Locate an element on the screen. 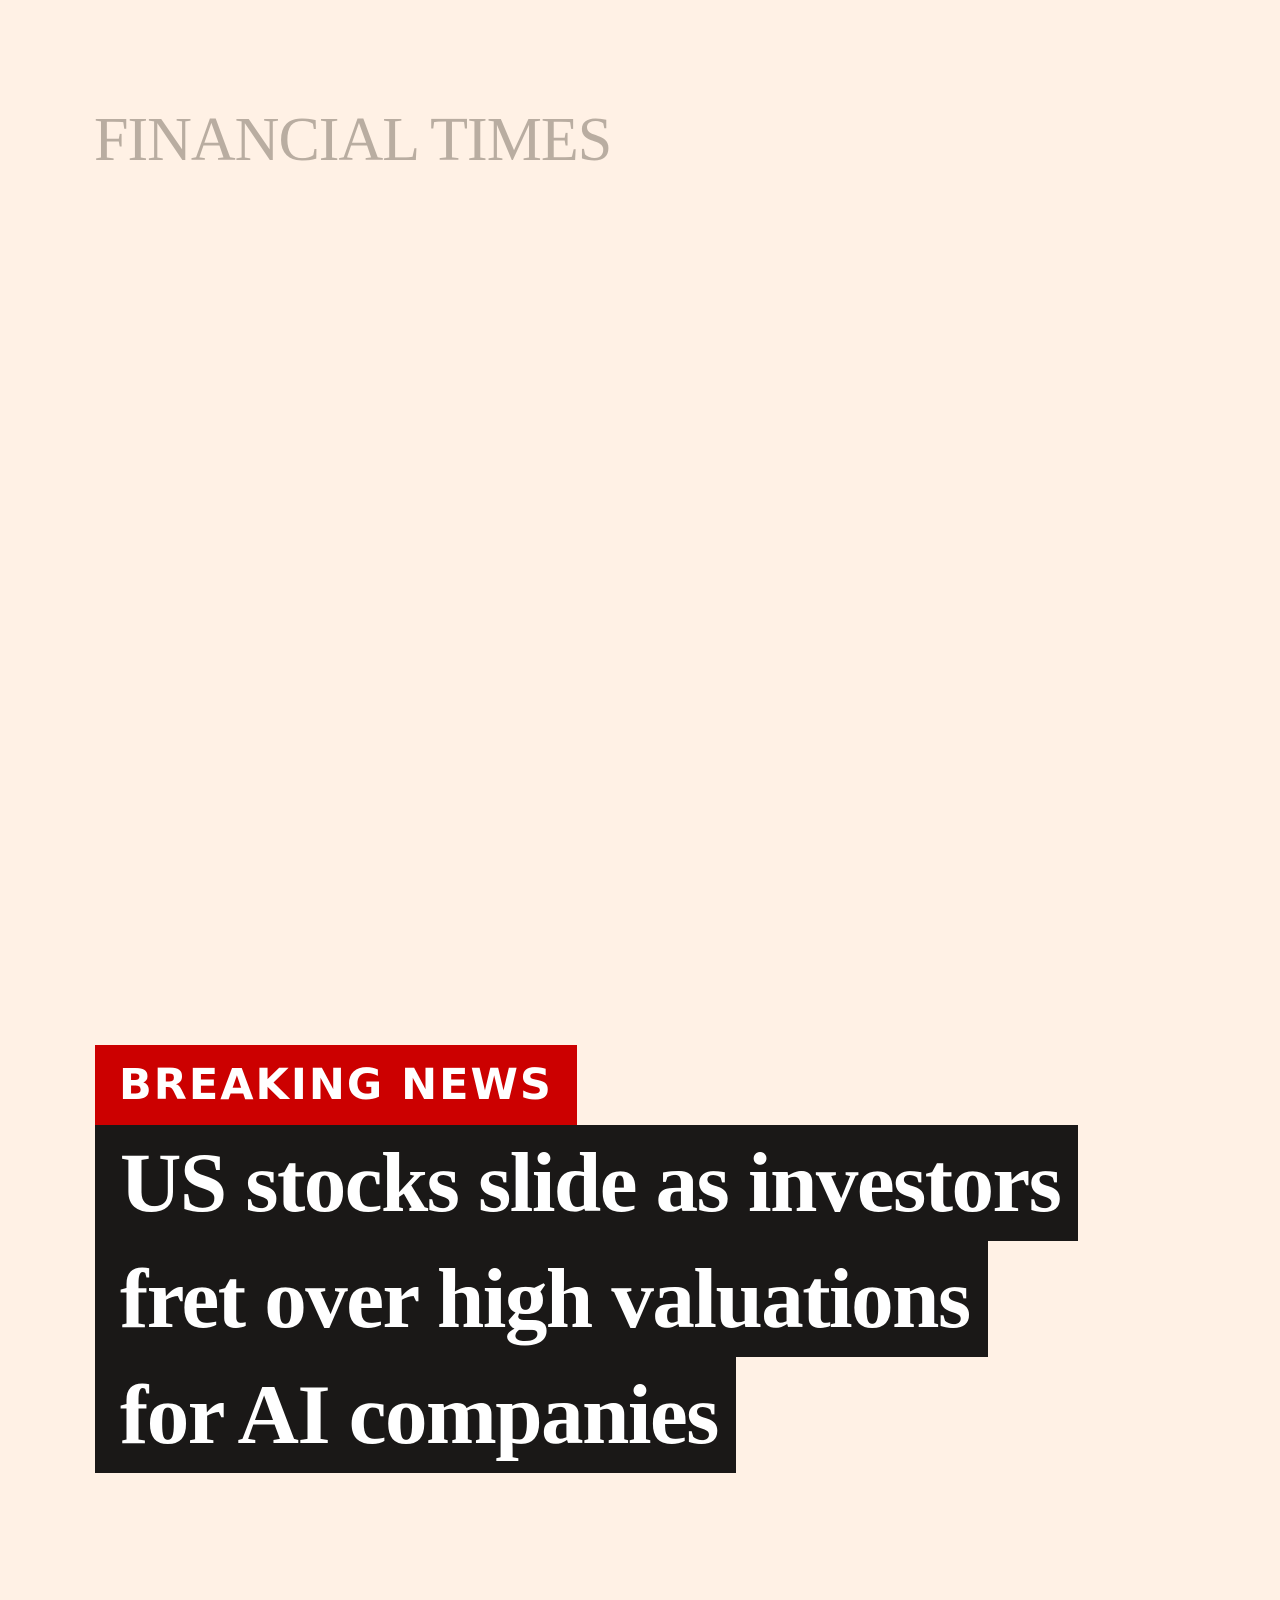  headline-line: fret over high valuations is located at coordinates (541, 1299).